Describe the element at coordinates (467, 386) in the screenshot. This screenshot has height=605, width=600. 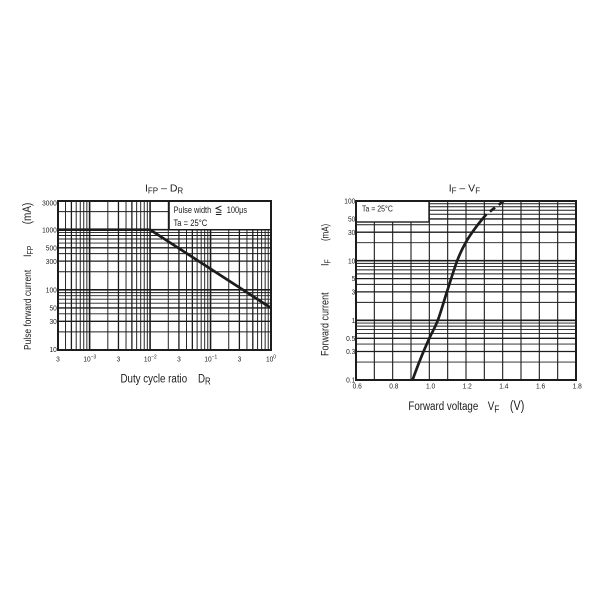
I see `svg-text: 1.2` at that location.